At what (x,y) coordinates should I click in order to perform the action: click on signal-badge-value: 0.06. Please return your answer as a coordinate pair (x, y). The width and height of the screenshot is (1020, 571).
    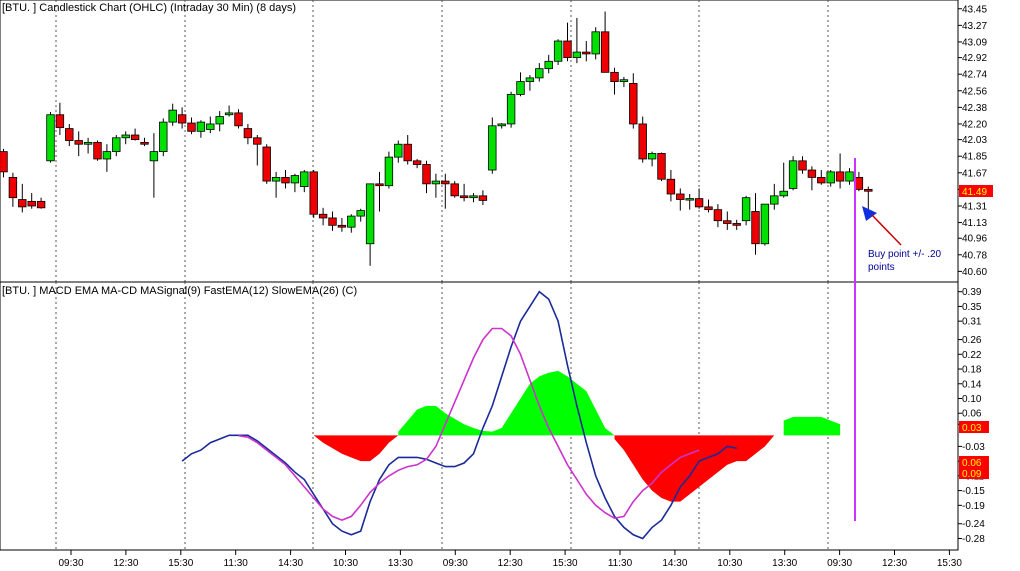
    Looking at the image, I should click on (972, 463).